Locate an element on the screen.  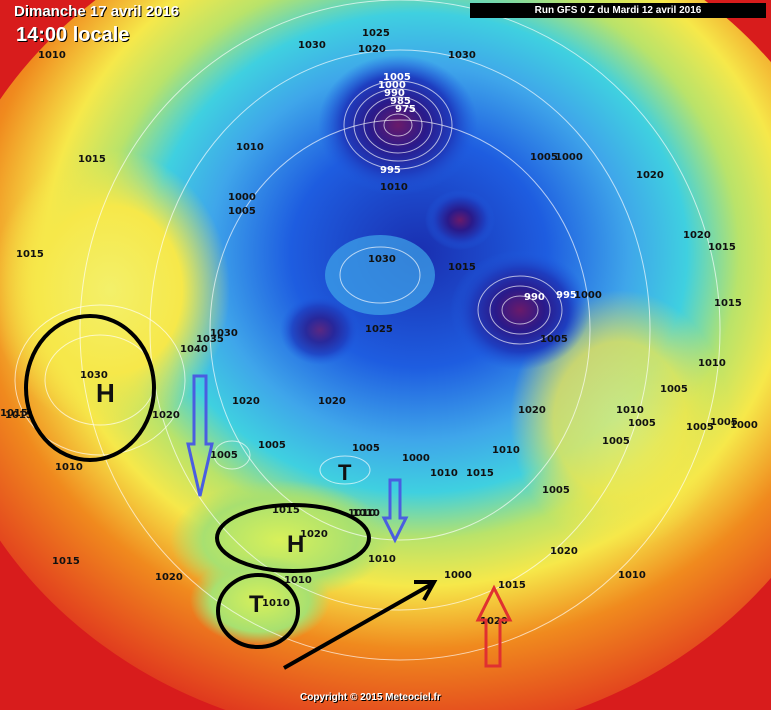
low-core-north is located at coordinates (398, 125).